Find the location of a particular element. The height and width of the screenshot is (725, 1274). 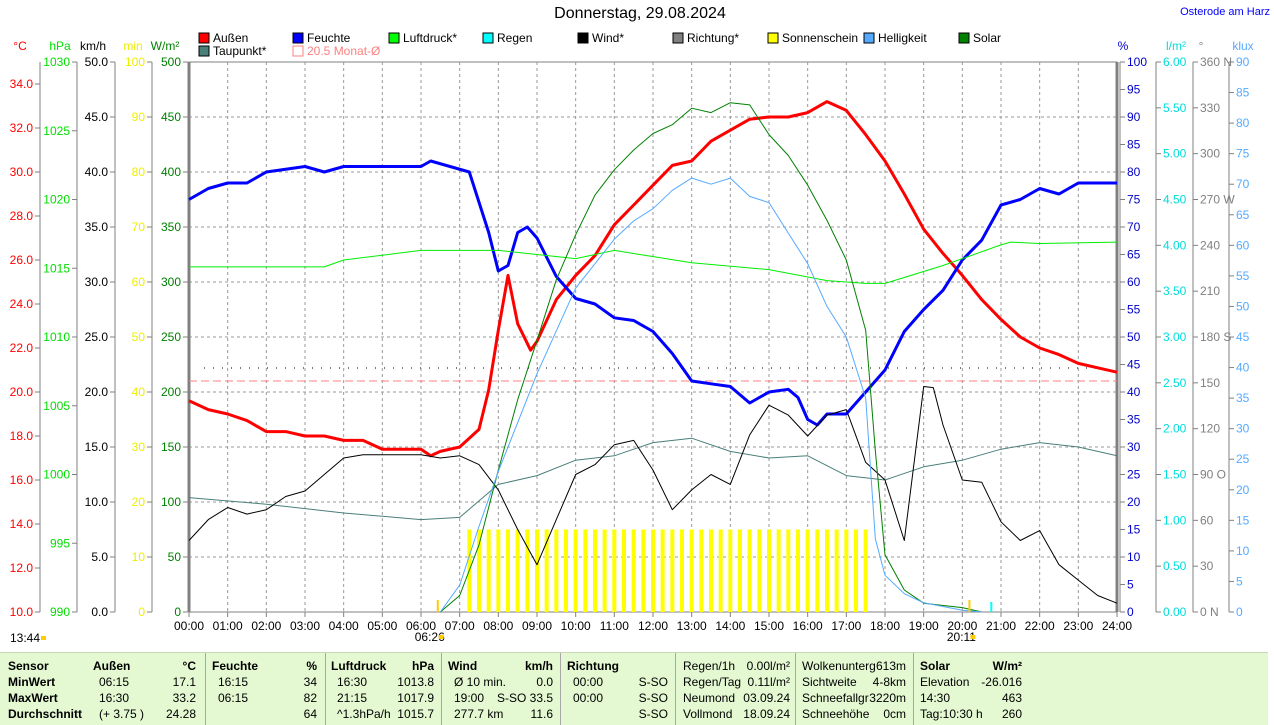

rain-tick-label: 1.50 is located at coordinates (1175, 475).